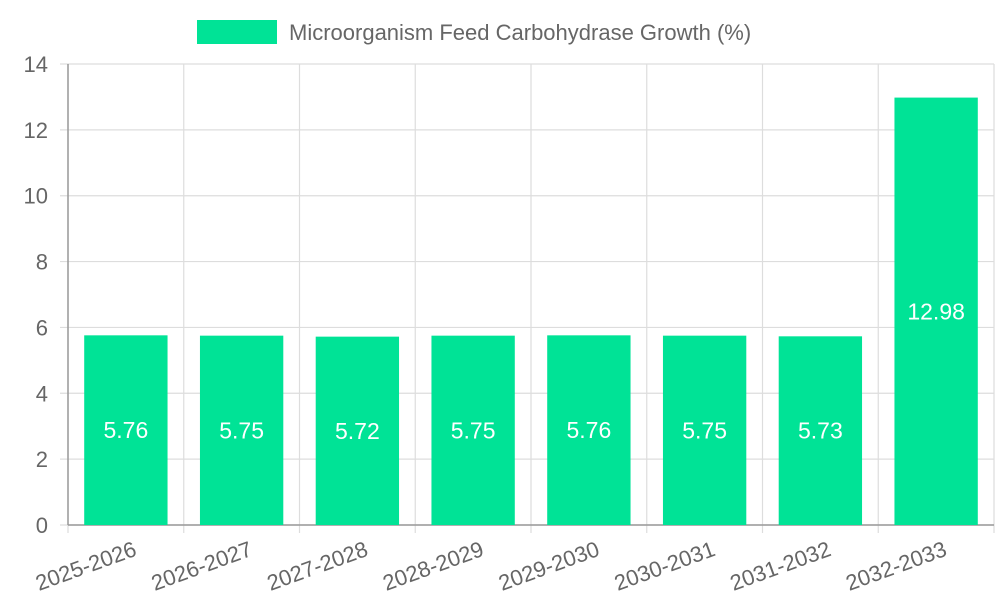 The image size is (1000, 600). What do you see at coordinates (895, 565) in the screenshot?
I see `x-tick-label: 2032-2033` at bounding box center [895, 565].